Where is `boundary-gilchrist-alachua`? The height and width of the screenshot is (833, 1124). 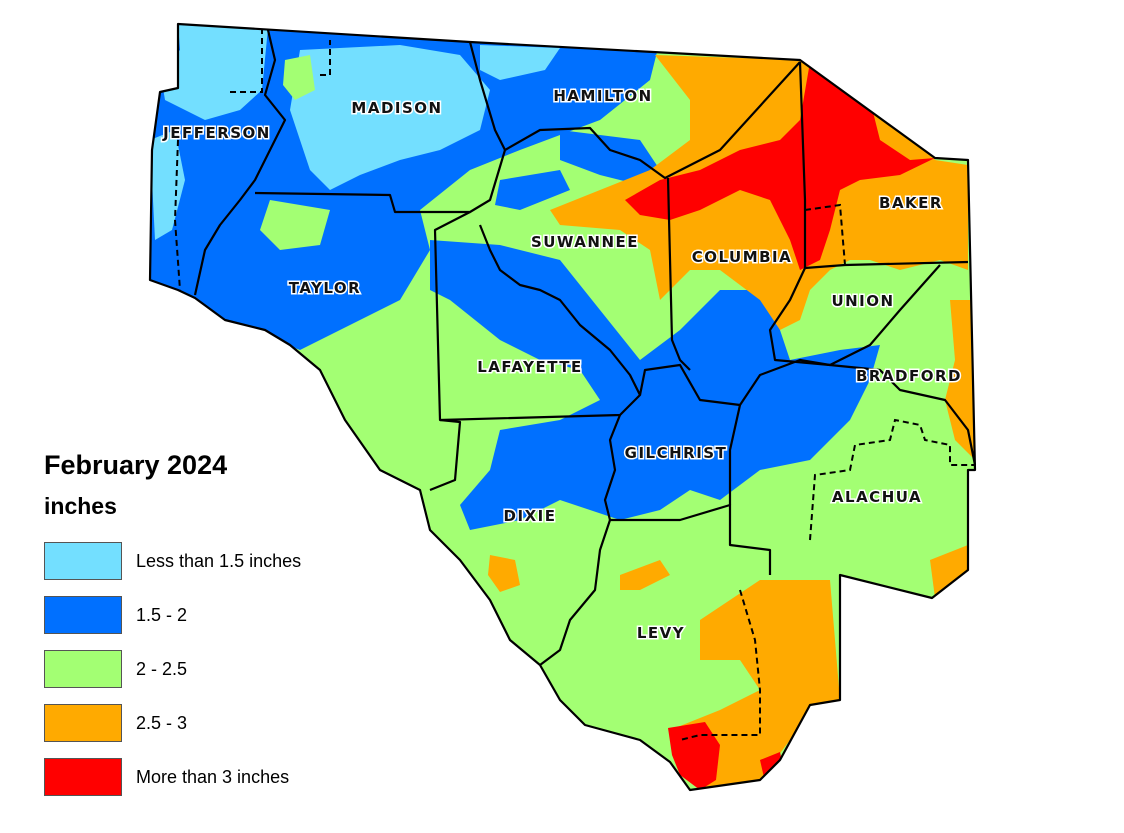
boundary-gilchrist-alachua is located at coordinates (735, 454).